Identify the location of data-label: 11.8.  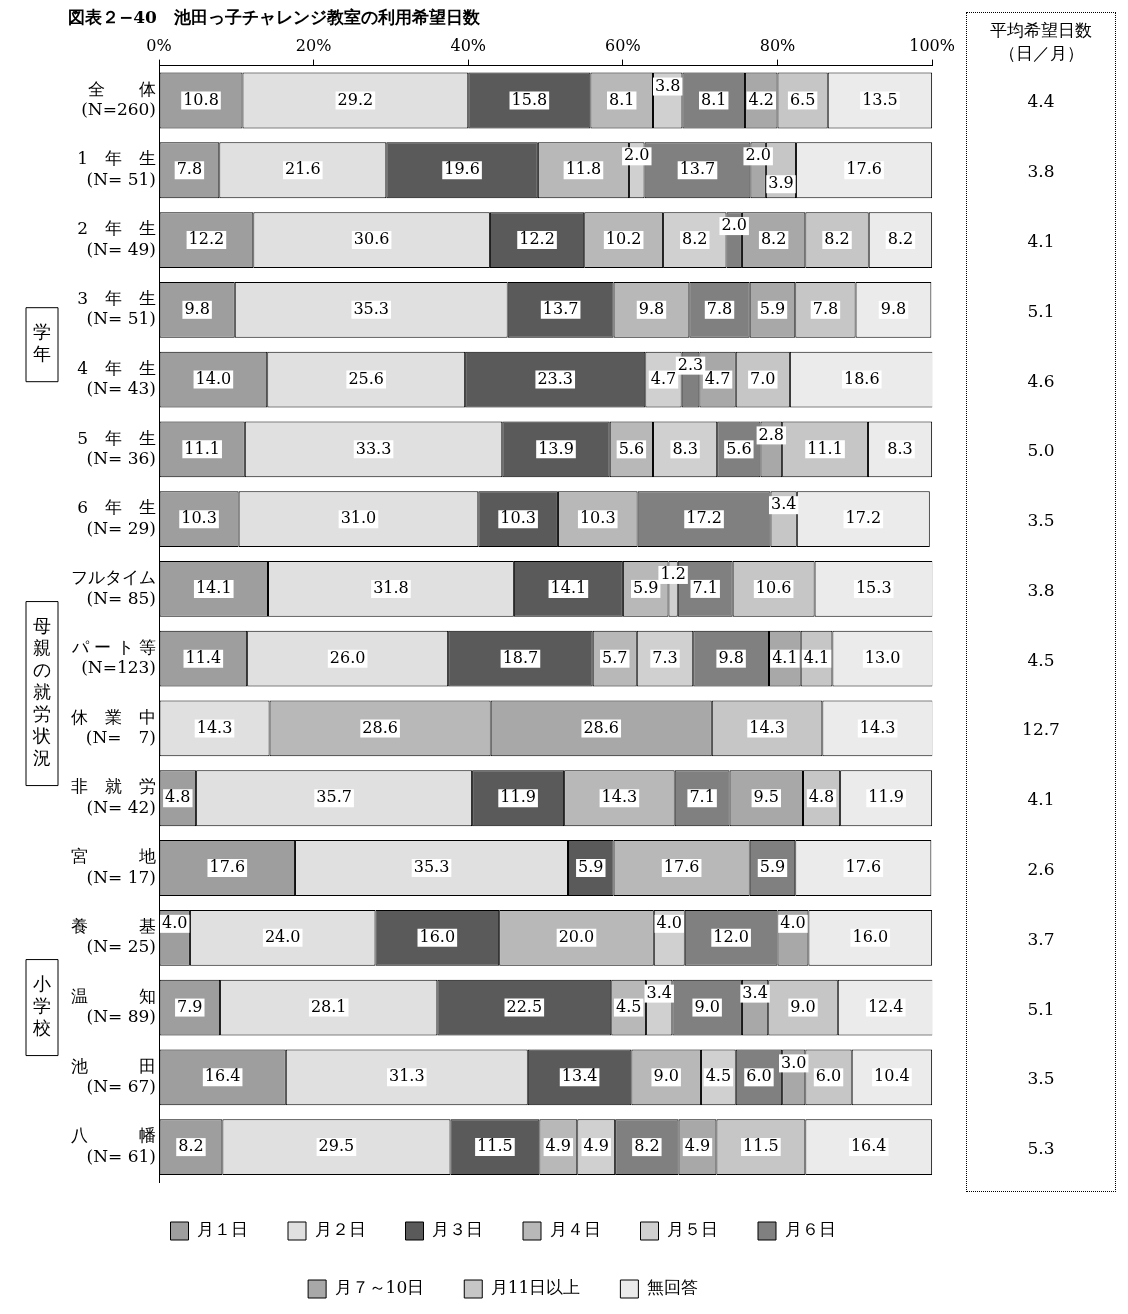
(583, 169).